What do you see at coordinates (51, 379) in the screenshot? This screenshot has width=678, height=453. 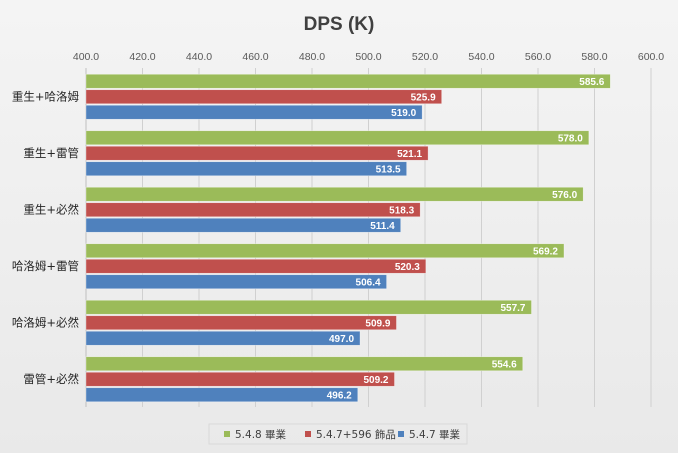 I see `category-label: 雷管+必然` at bounding box center [51, 379].